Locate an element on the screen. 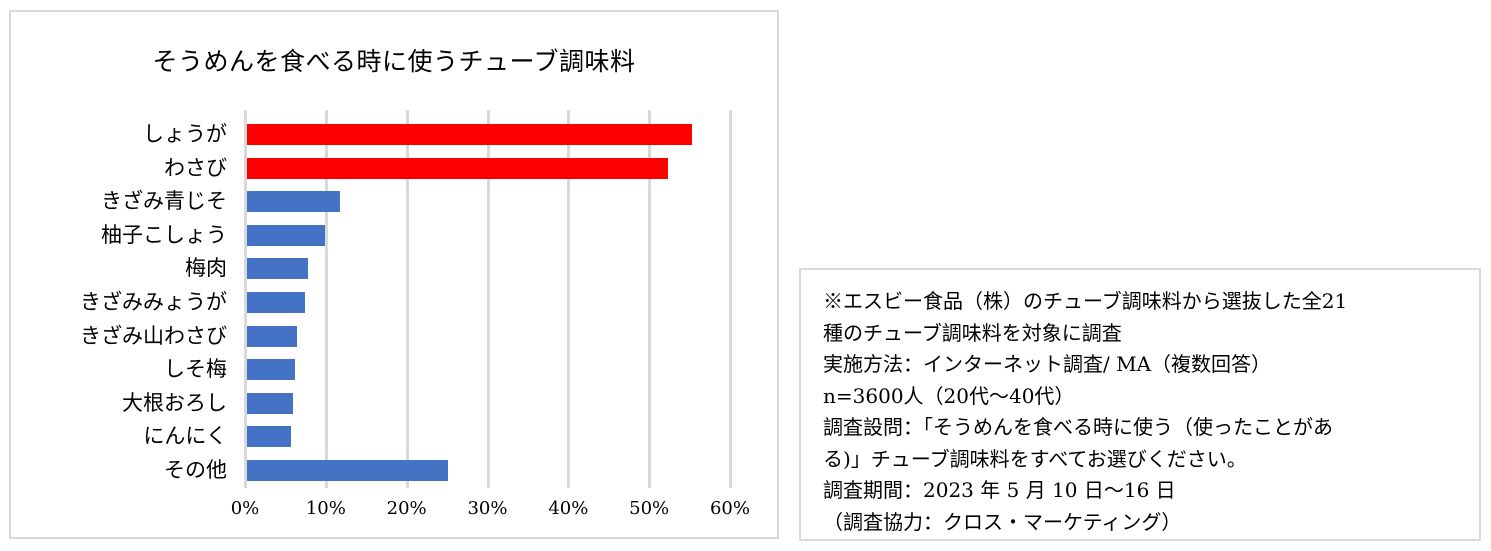  x-tick-label: 50% is located at coordinates (649, 508).